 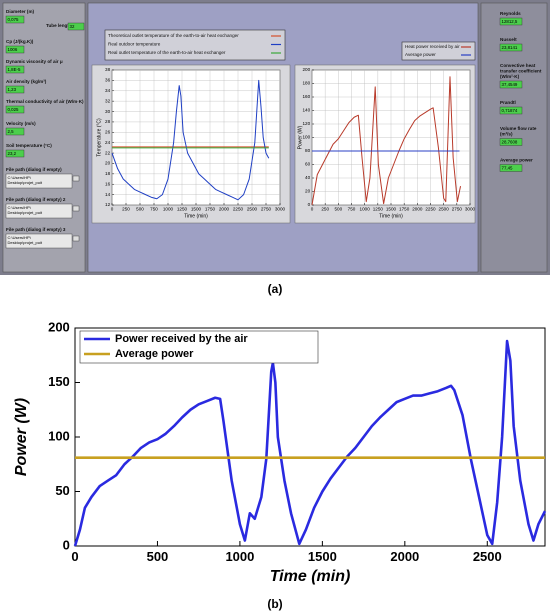 What do you see at coordinates (510, 21) in the screenshot?
I see `output-value: 12812,5` at bounding box center [510, 21].